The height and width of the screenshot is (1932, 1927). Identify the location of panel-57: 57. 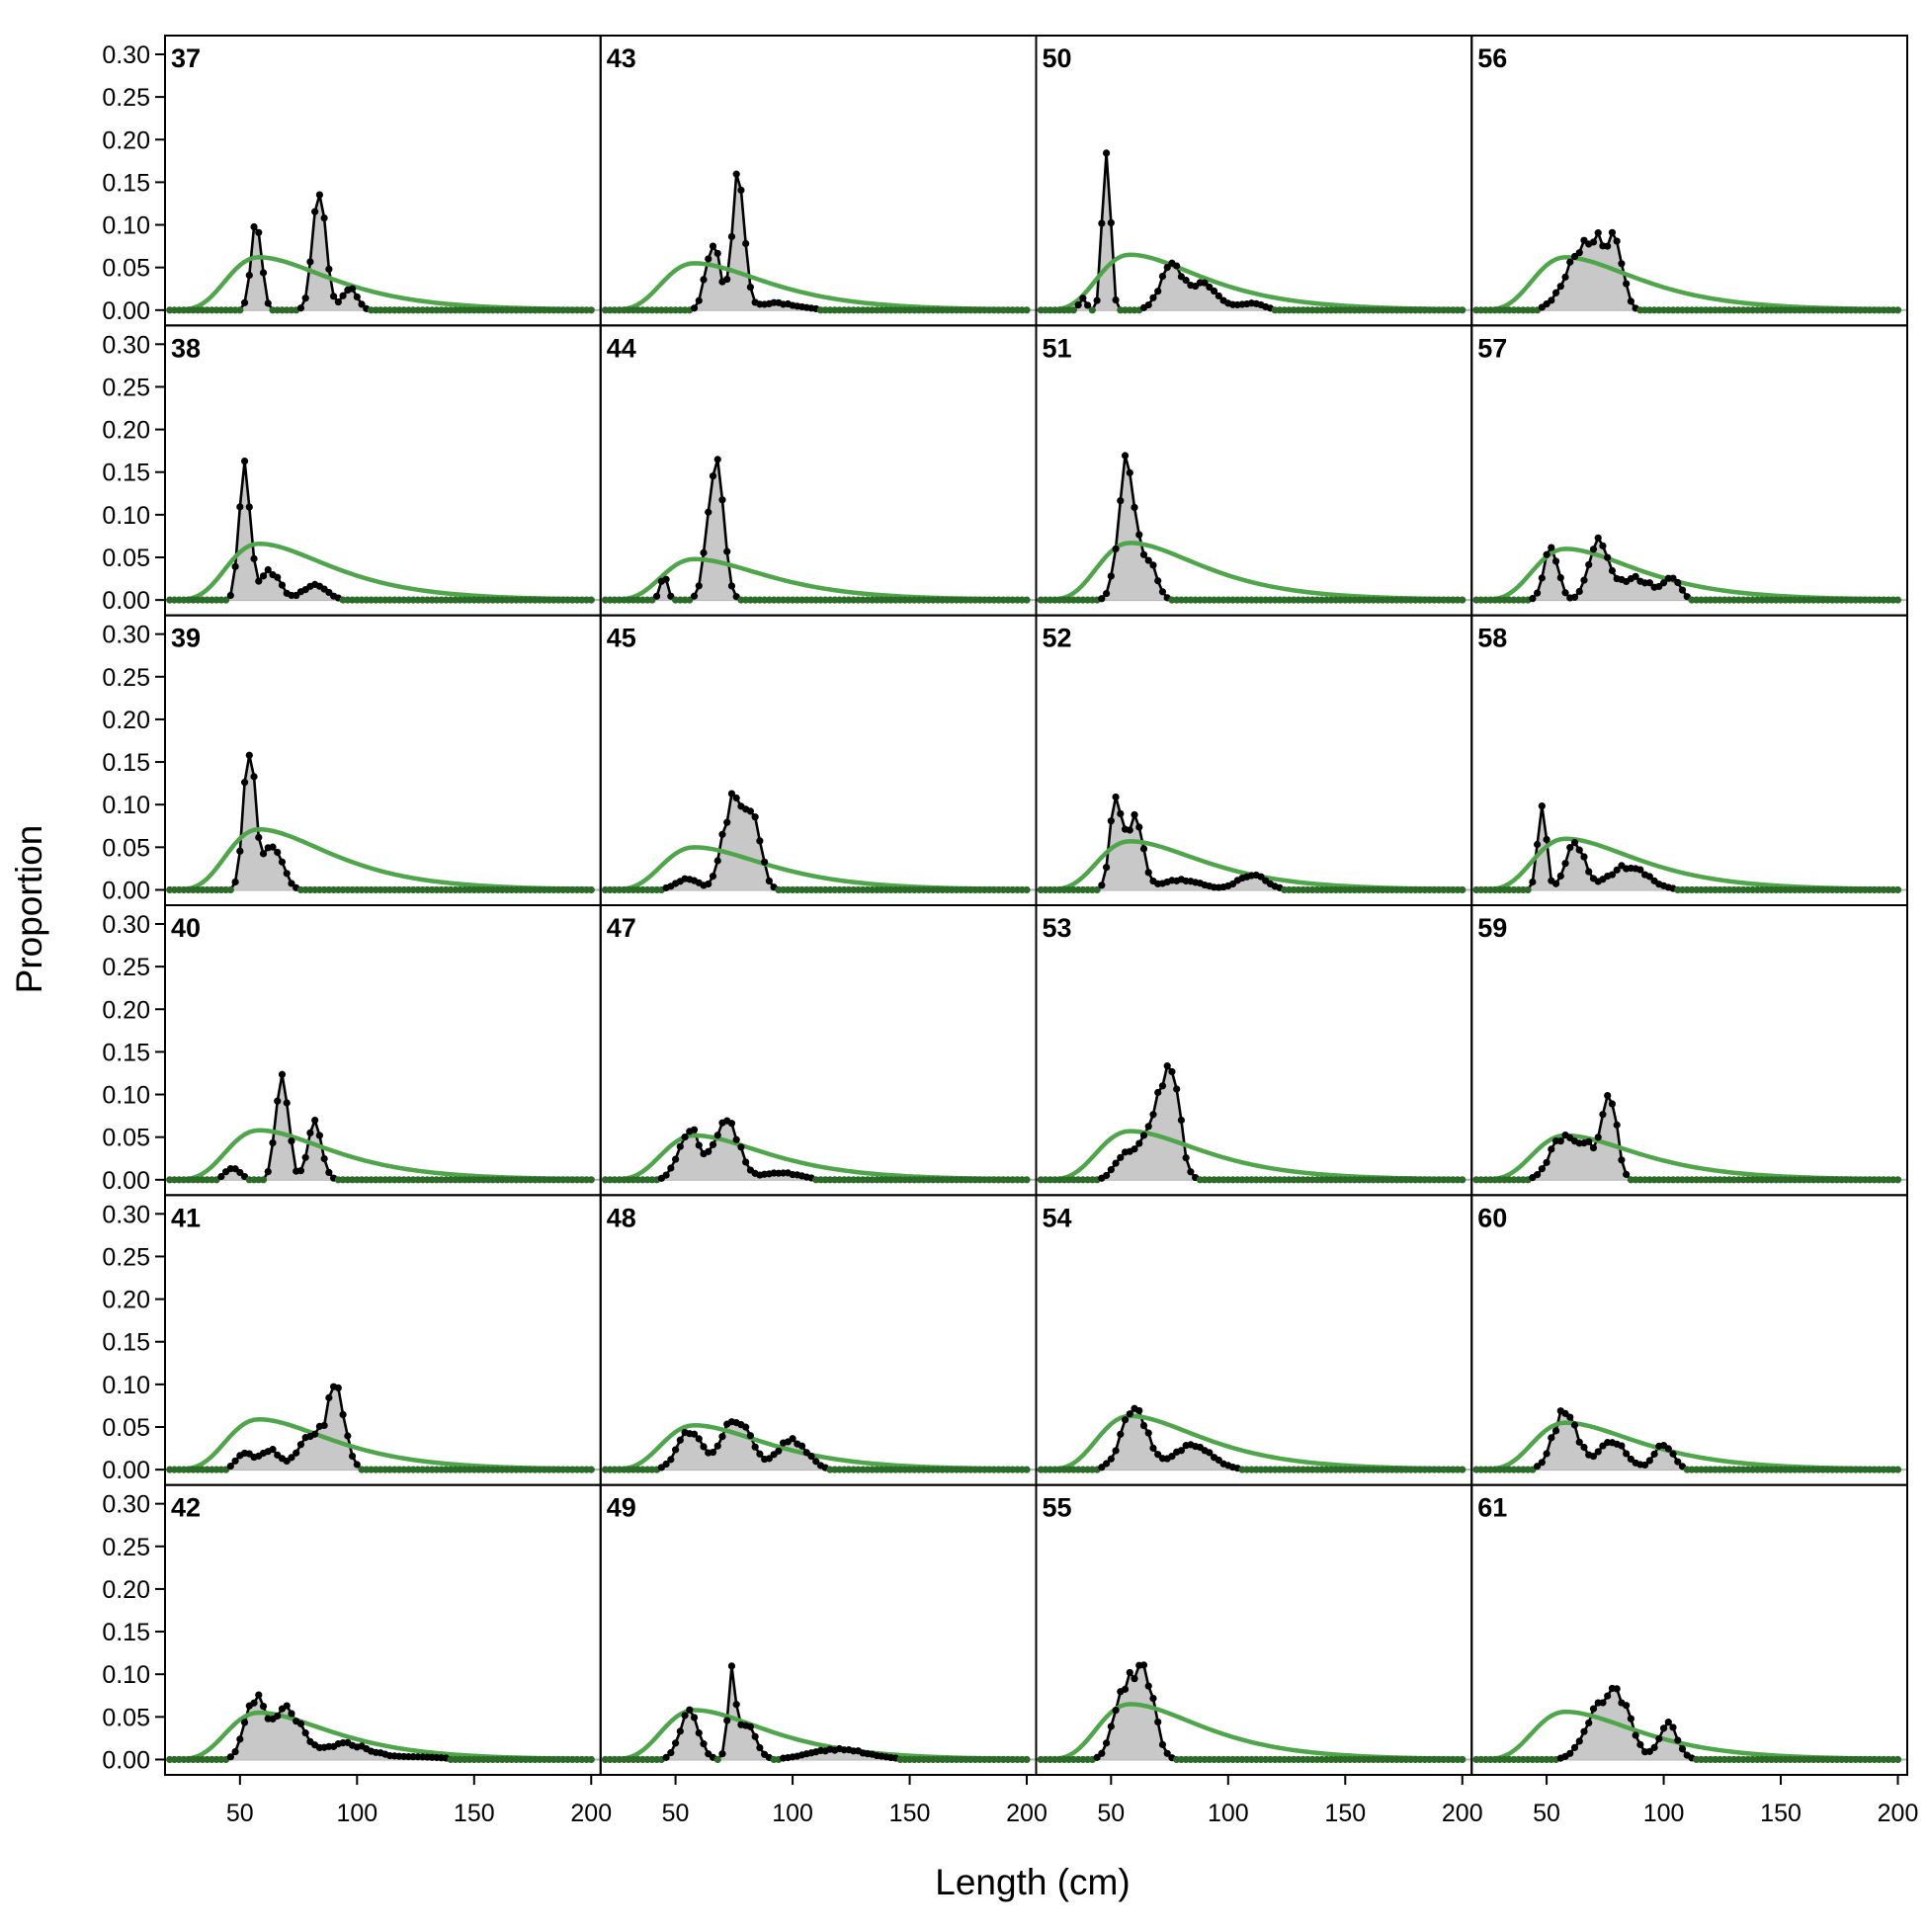
(1689, 470).